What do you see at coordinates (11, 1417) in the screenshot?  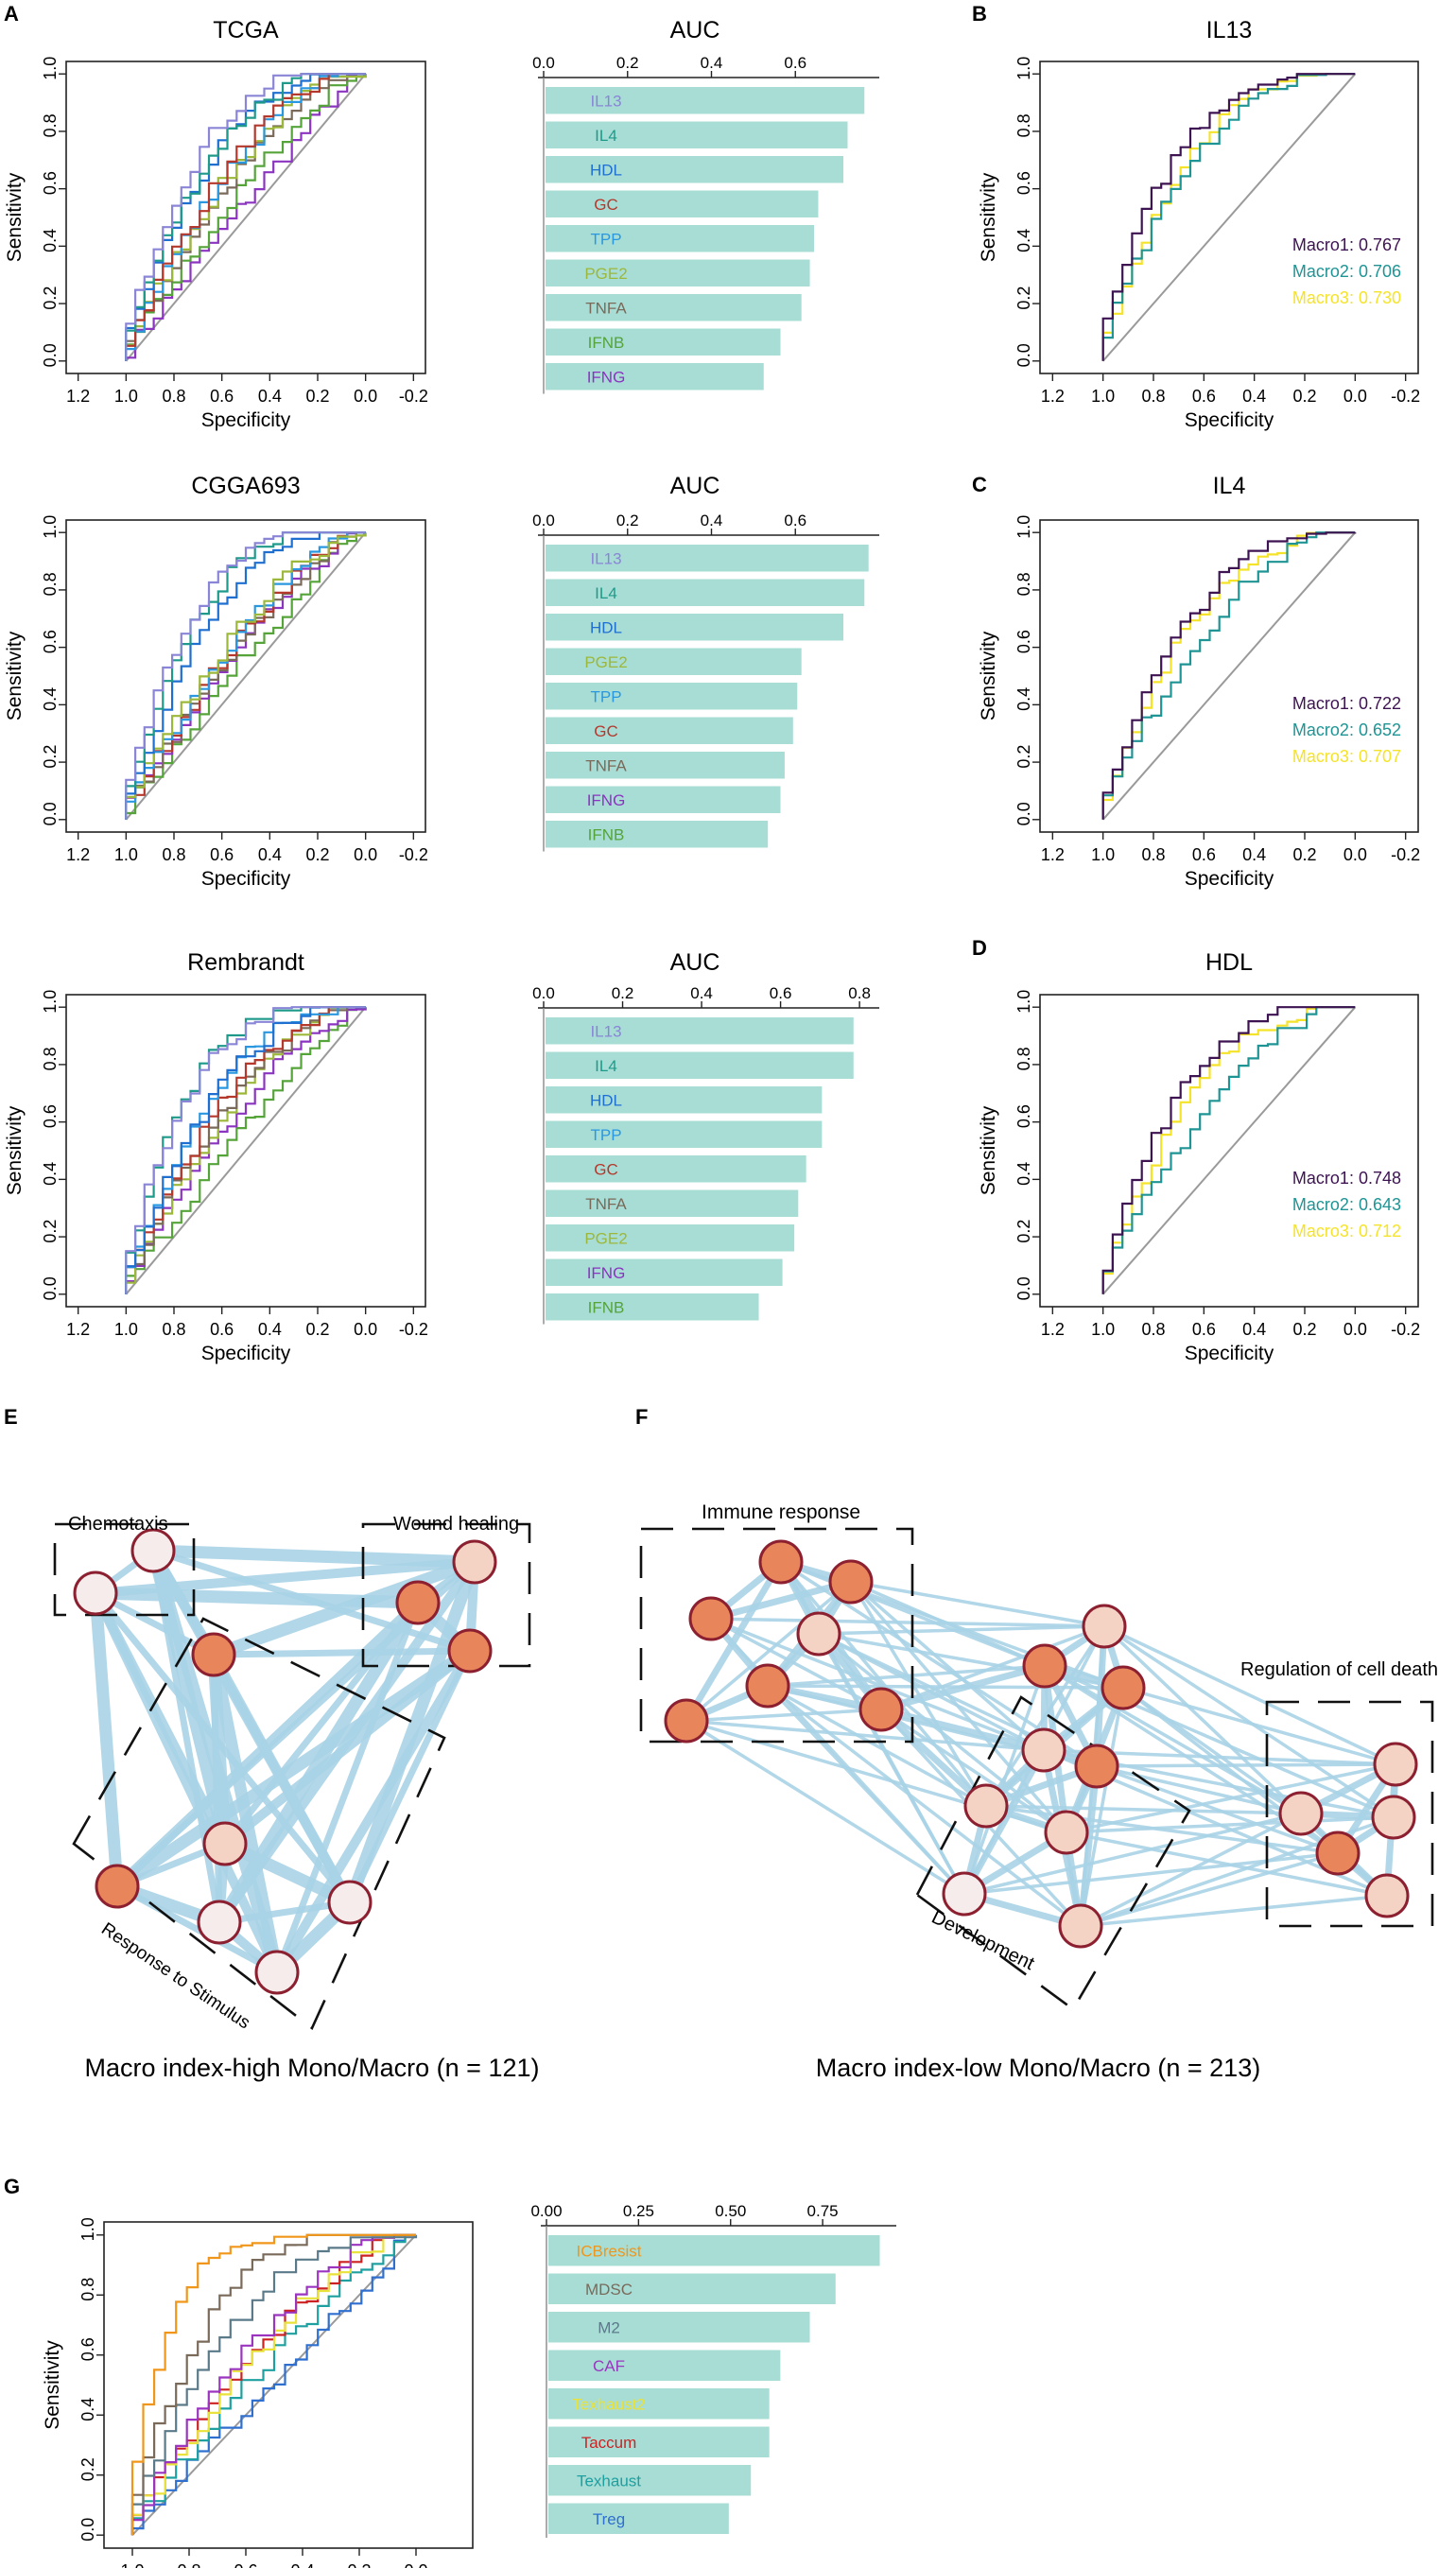 I see `panel-letter-e: E` at bounding box center [11, 1417].